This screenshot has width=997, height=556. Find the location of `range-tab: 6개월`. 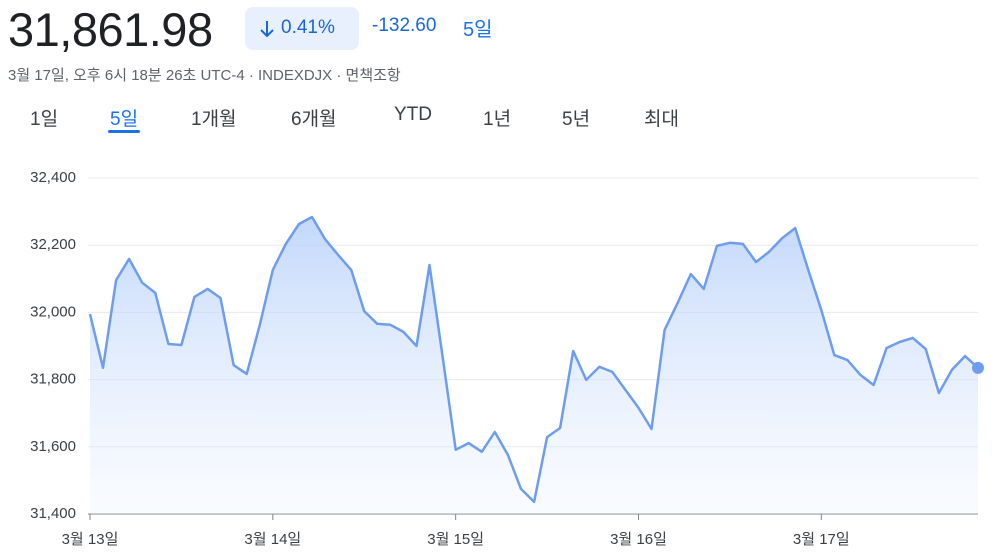

range-tab: 6개월 is located at coordinates (314, 119).